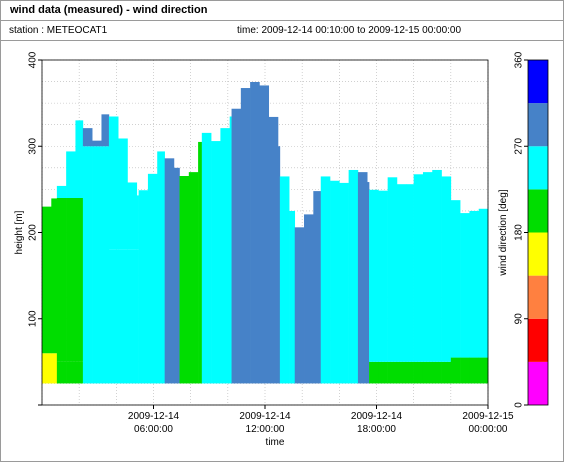 This screenshot has width=564, height=462. Describe the element at coordinates (519, 319) in the screenshot. I see `colorbar-tick-label: 90` at that location.